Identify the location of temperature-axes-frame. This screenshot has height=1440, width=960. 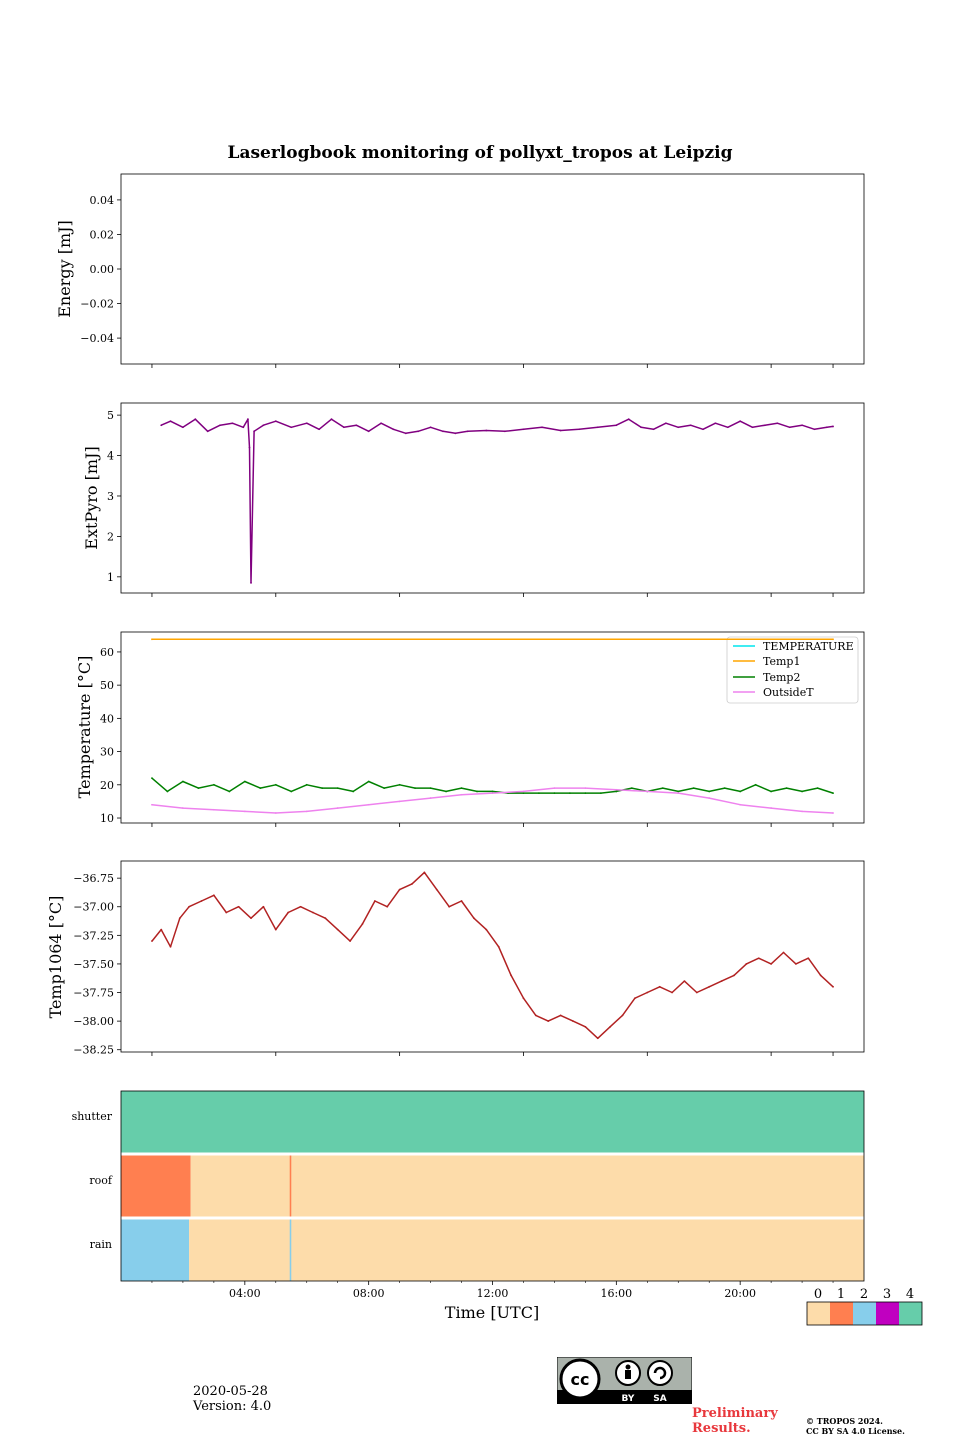
(492, 727).